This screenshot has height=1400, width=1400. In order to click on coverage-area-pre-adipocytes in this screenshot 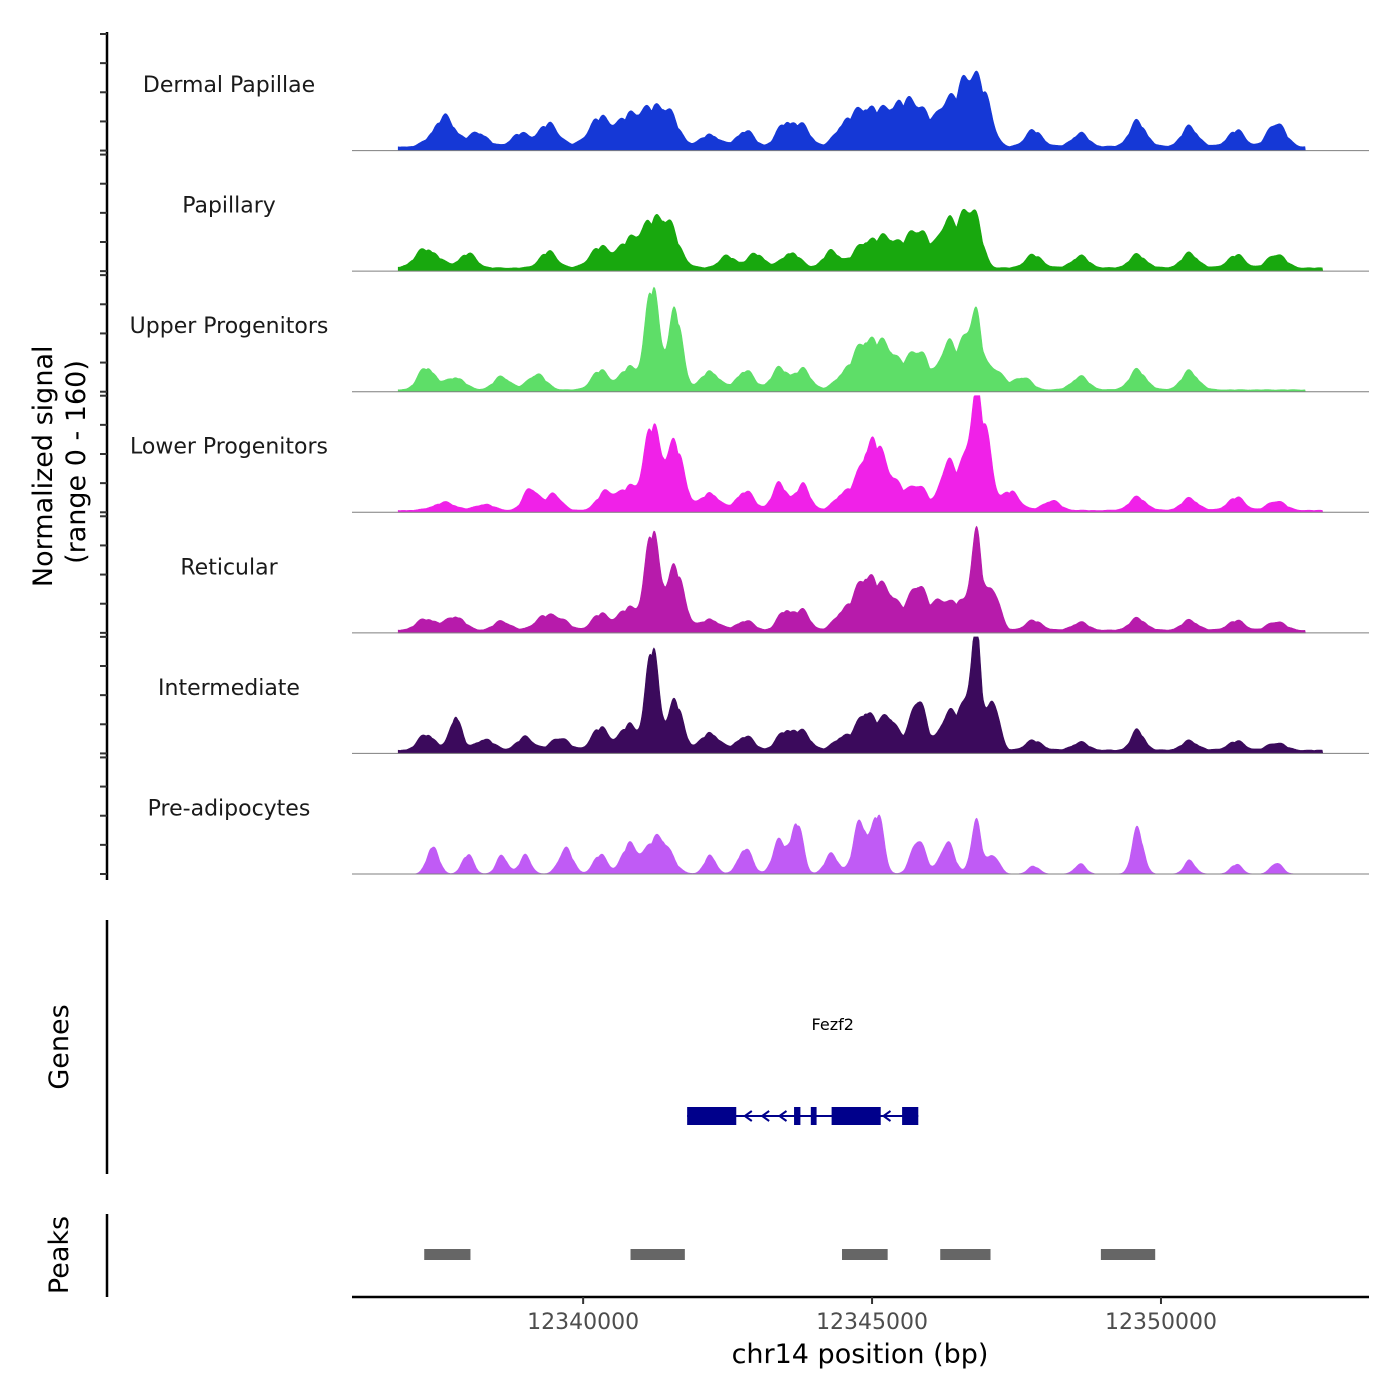, I will do `click(860, 844)`.